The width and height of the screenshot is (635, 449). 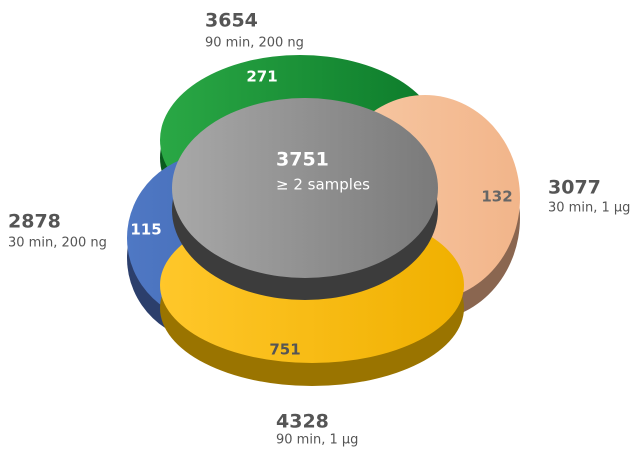 What do you see at coordinates (261, 77) in the screenshot?
I see `unique-count: 271` at bounding box center [261, 77].